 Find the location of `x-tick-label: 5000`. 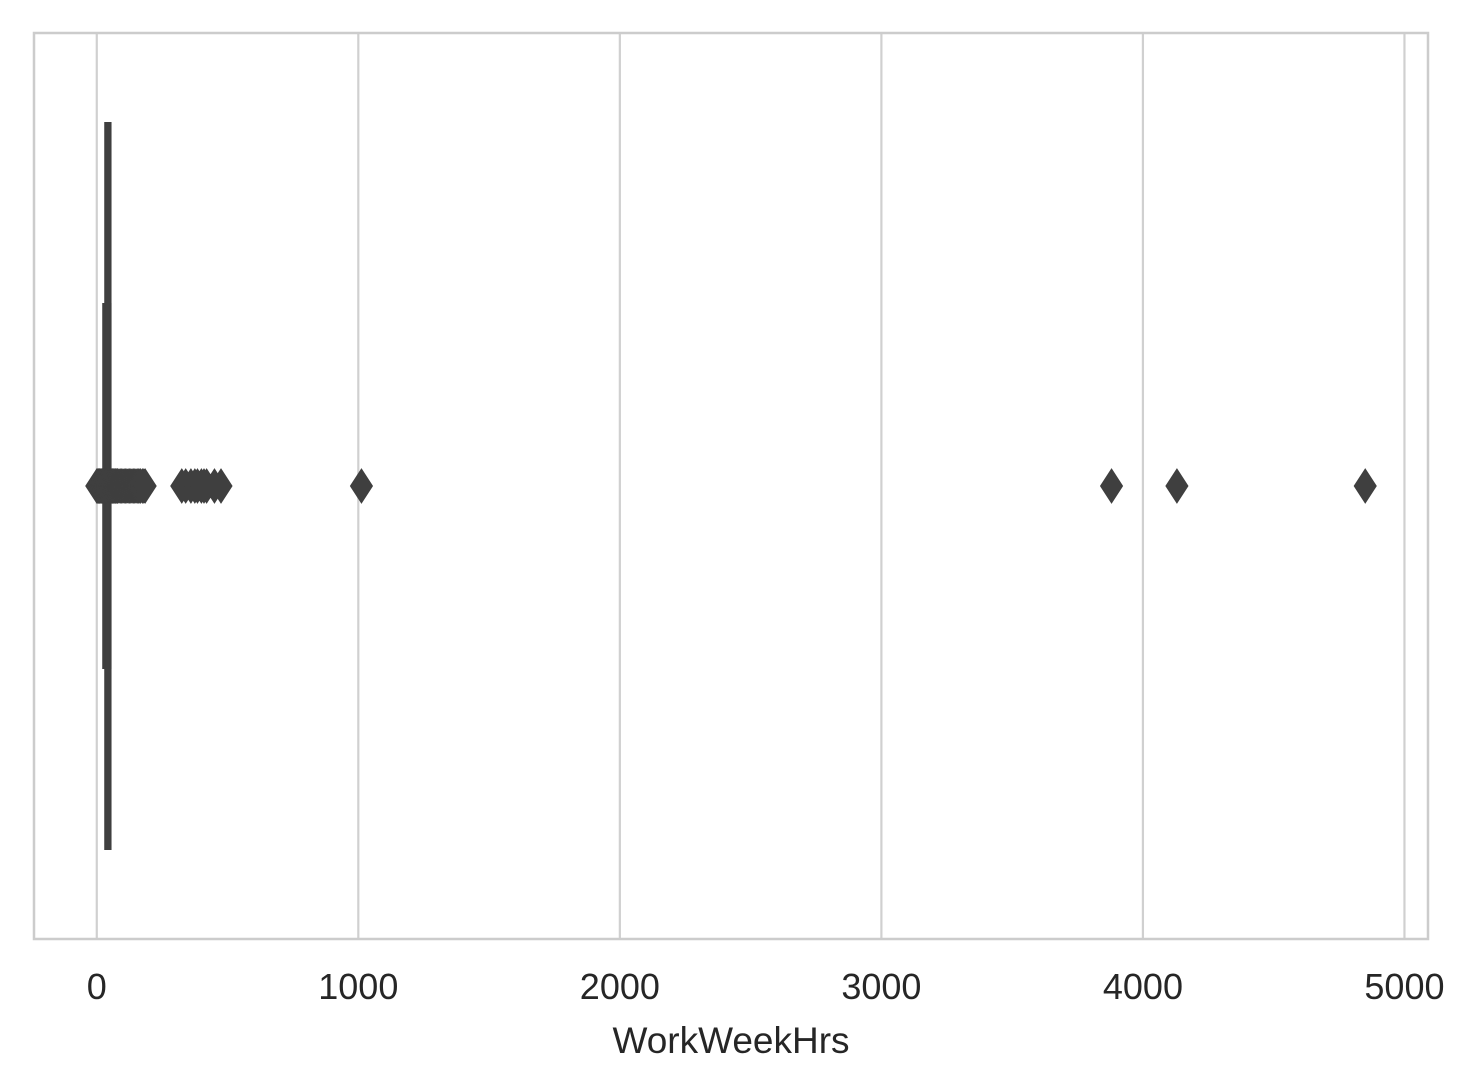

x-tick-label: 5000 is located at coordinates (1404, 986).